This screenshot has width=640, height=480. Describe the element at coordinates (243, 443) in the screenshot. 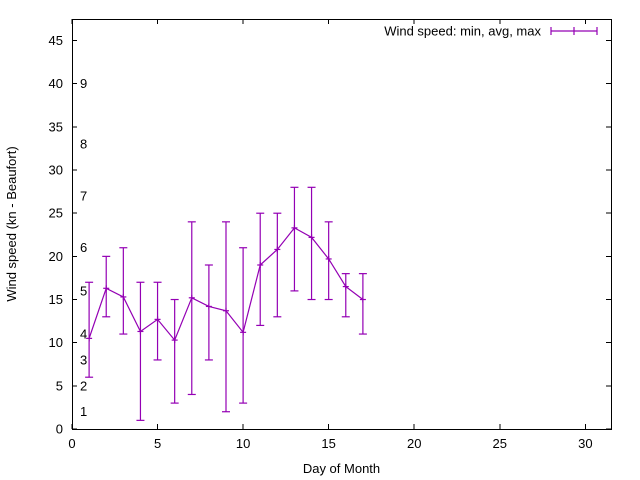

I see `x-tick-label: 10` at that location.